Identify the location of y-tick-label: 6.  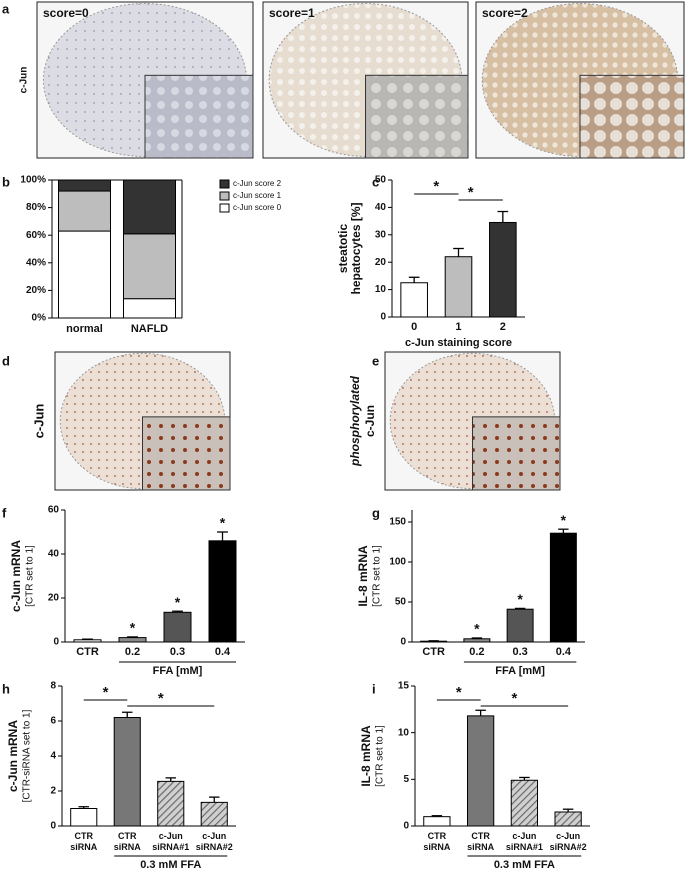
(53, 721).